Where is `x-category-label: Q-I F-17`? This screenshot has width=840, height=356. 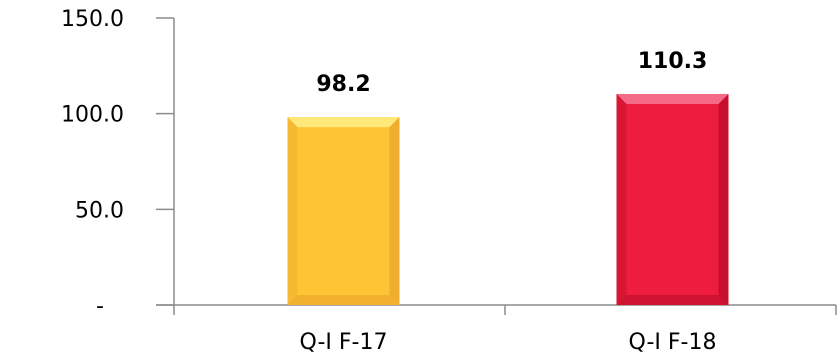 x-category-label: Q-I F-17 is located at coordinates (344, 342).